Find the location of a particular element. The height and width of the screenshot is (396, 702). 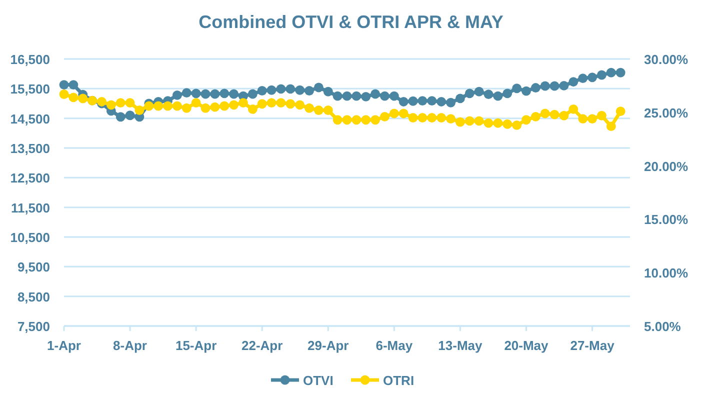

x-tick-label: 15-Apr is located at coordinates (196, 345).